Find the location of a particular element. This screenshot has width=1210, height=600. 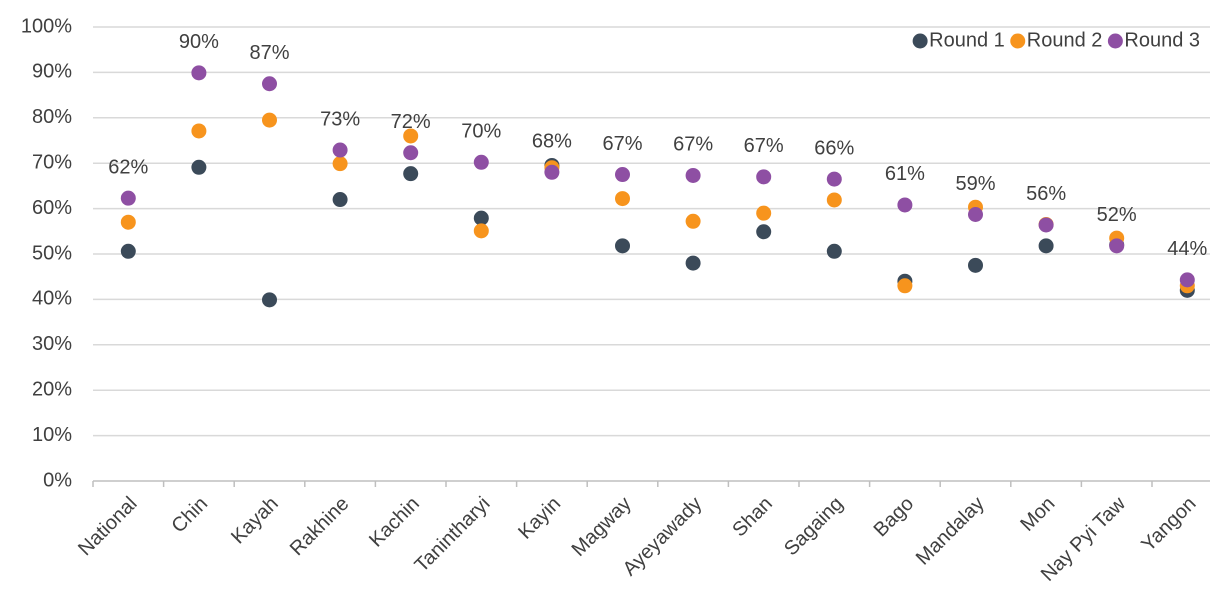

data-label: 62% is located at coordinates (128, 167).